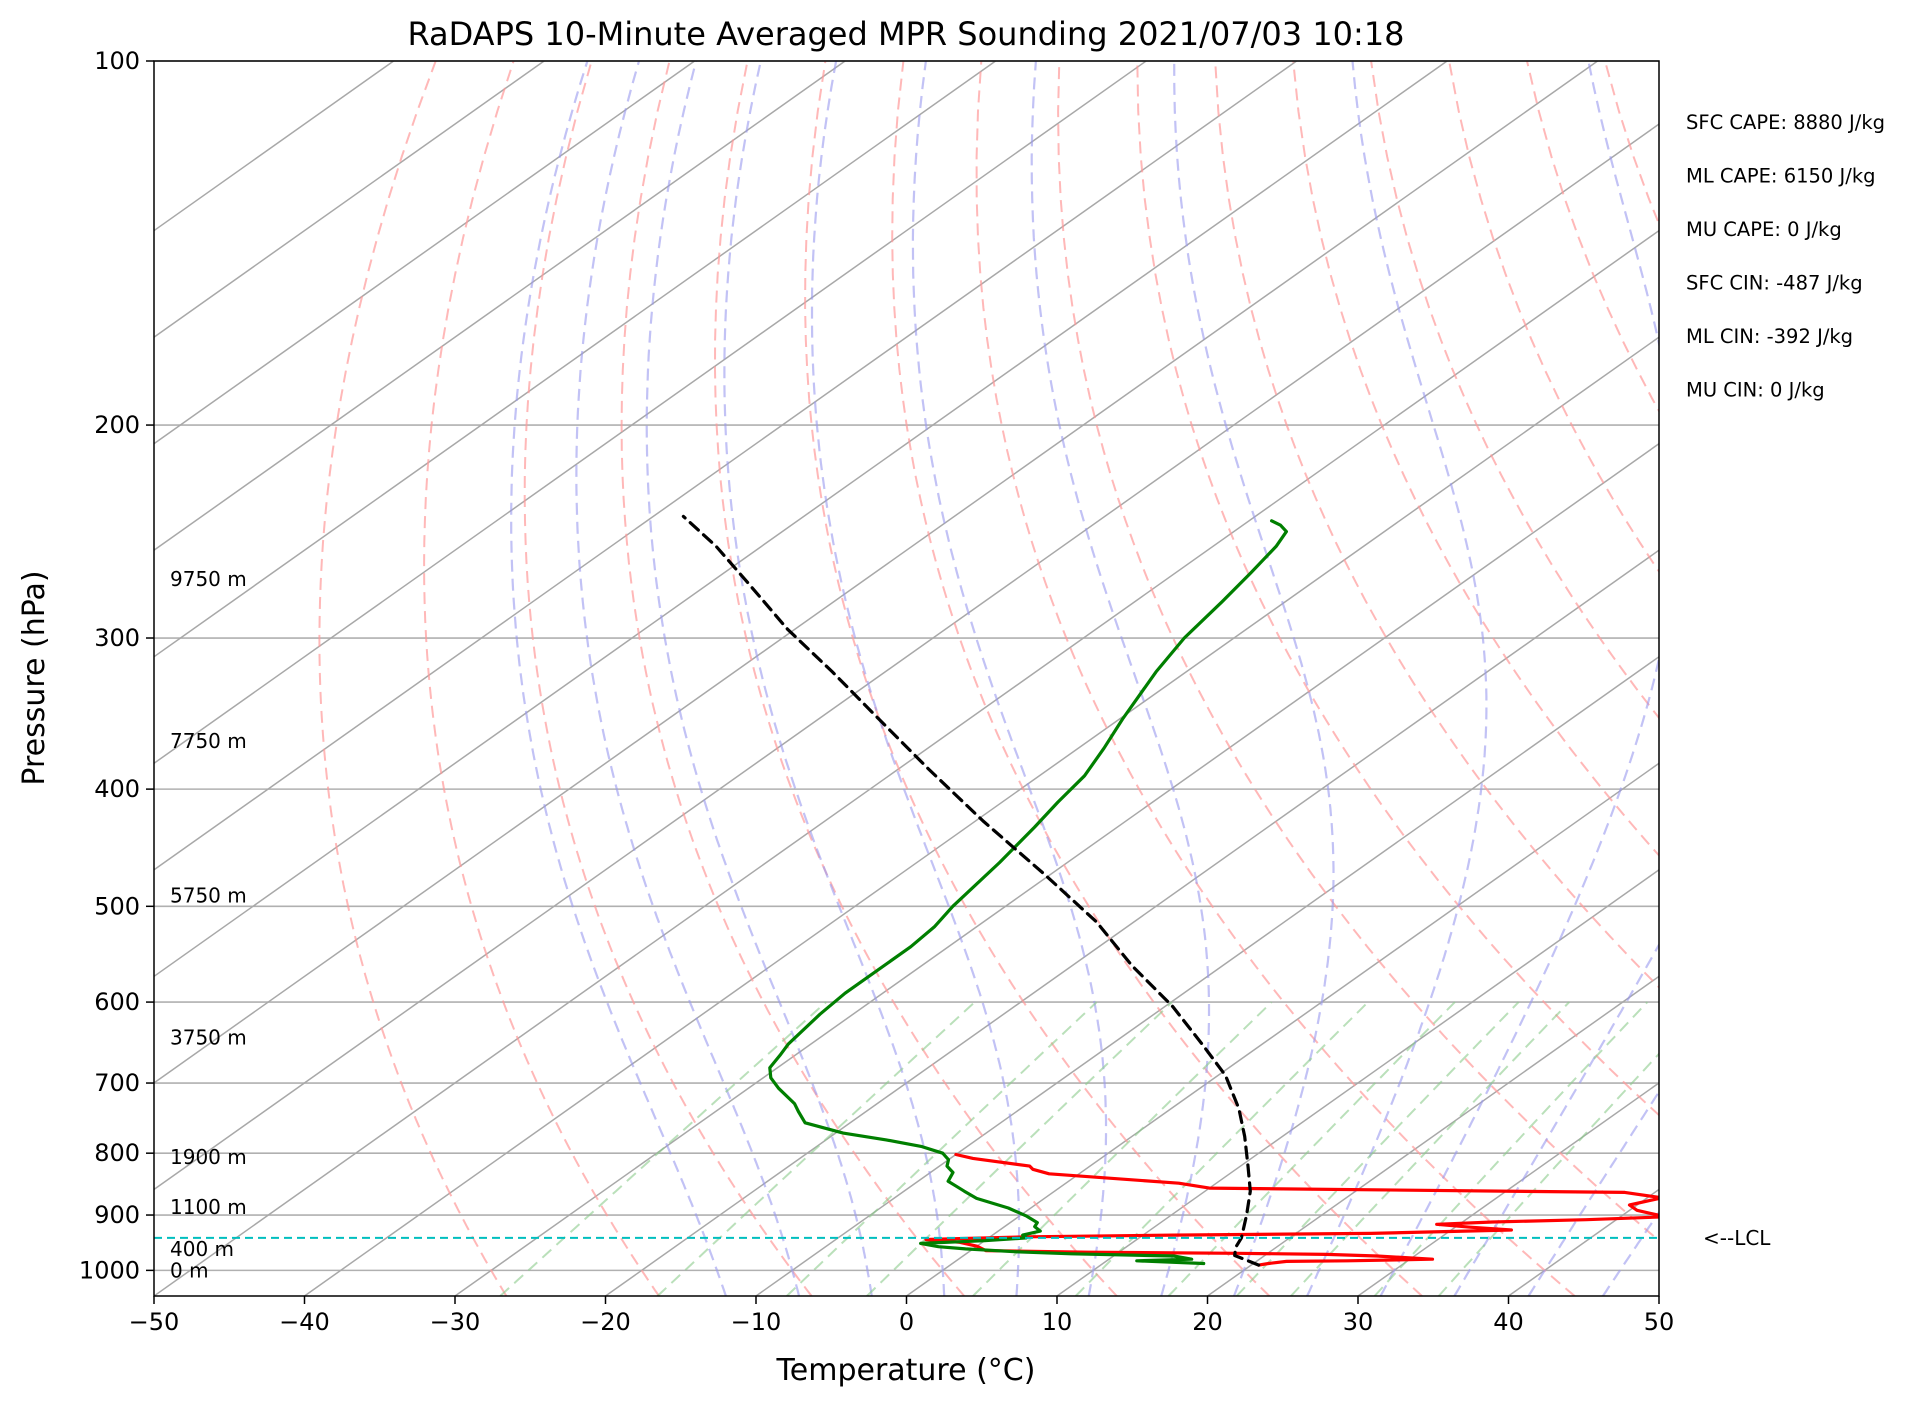  What do you see at coordinates (1358, 1322) in the screenshot?
I see `x-tick-label: 30` at bounding box center [1358, 1322].